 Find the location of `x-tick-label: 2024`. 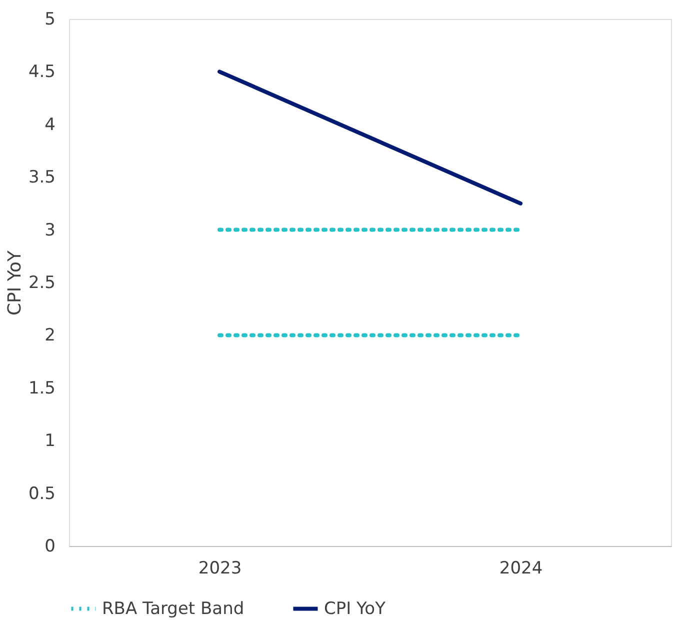

x-tick-label: 2024 is located at coordinates (521, 568).